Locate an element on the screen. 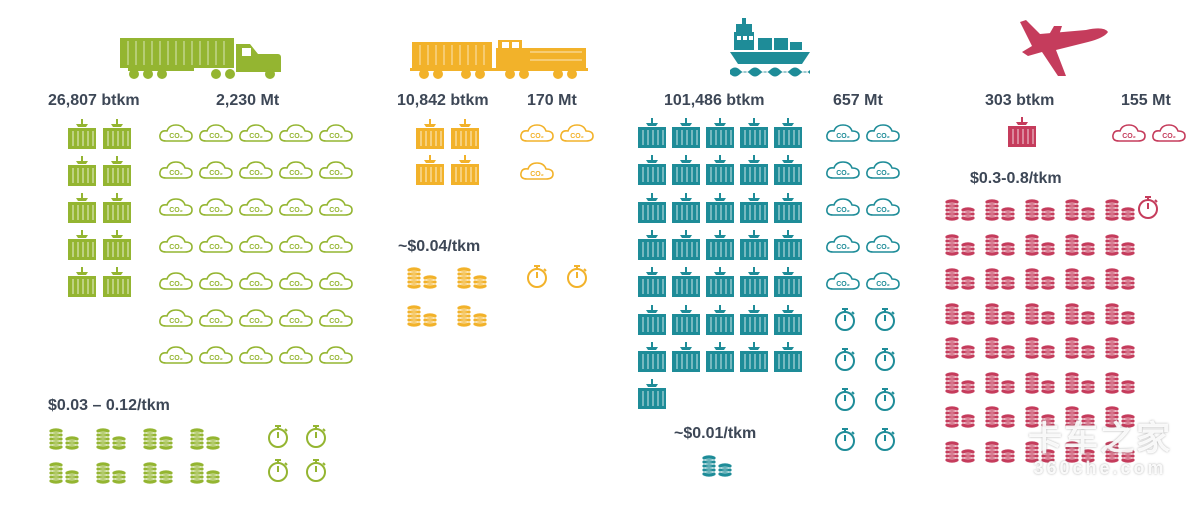 The width and height of the screenshot is (1200, 510). watermark-url: 360che.com is located at coordinates (1100, 468).